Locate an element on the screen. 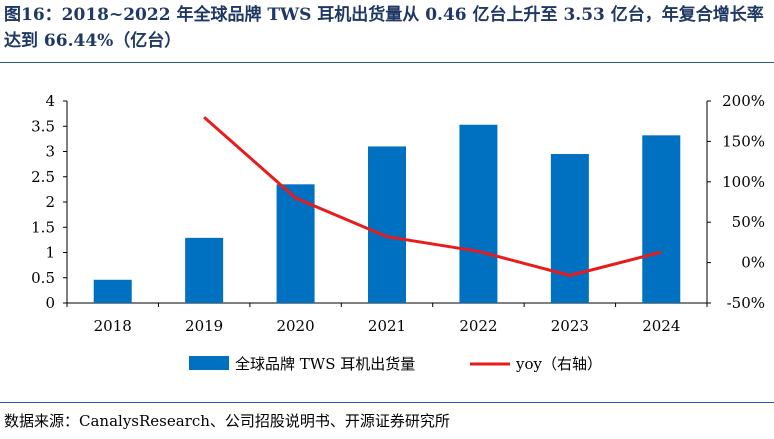  source-note: 数据来源：CanalysResearch、公司招股说明书、开源证券研究所 is located at coordinates (227, 421).